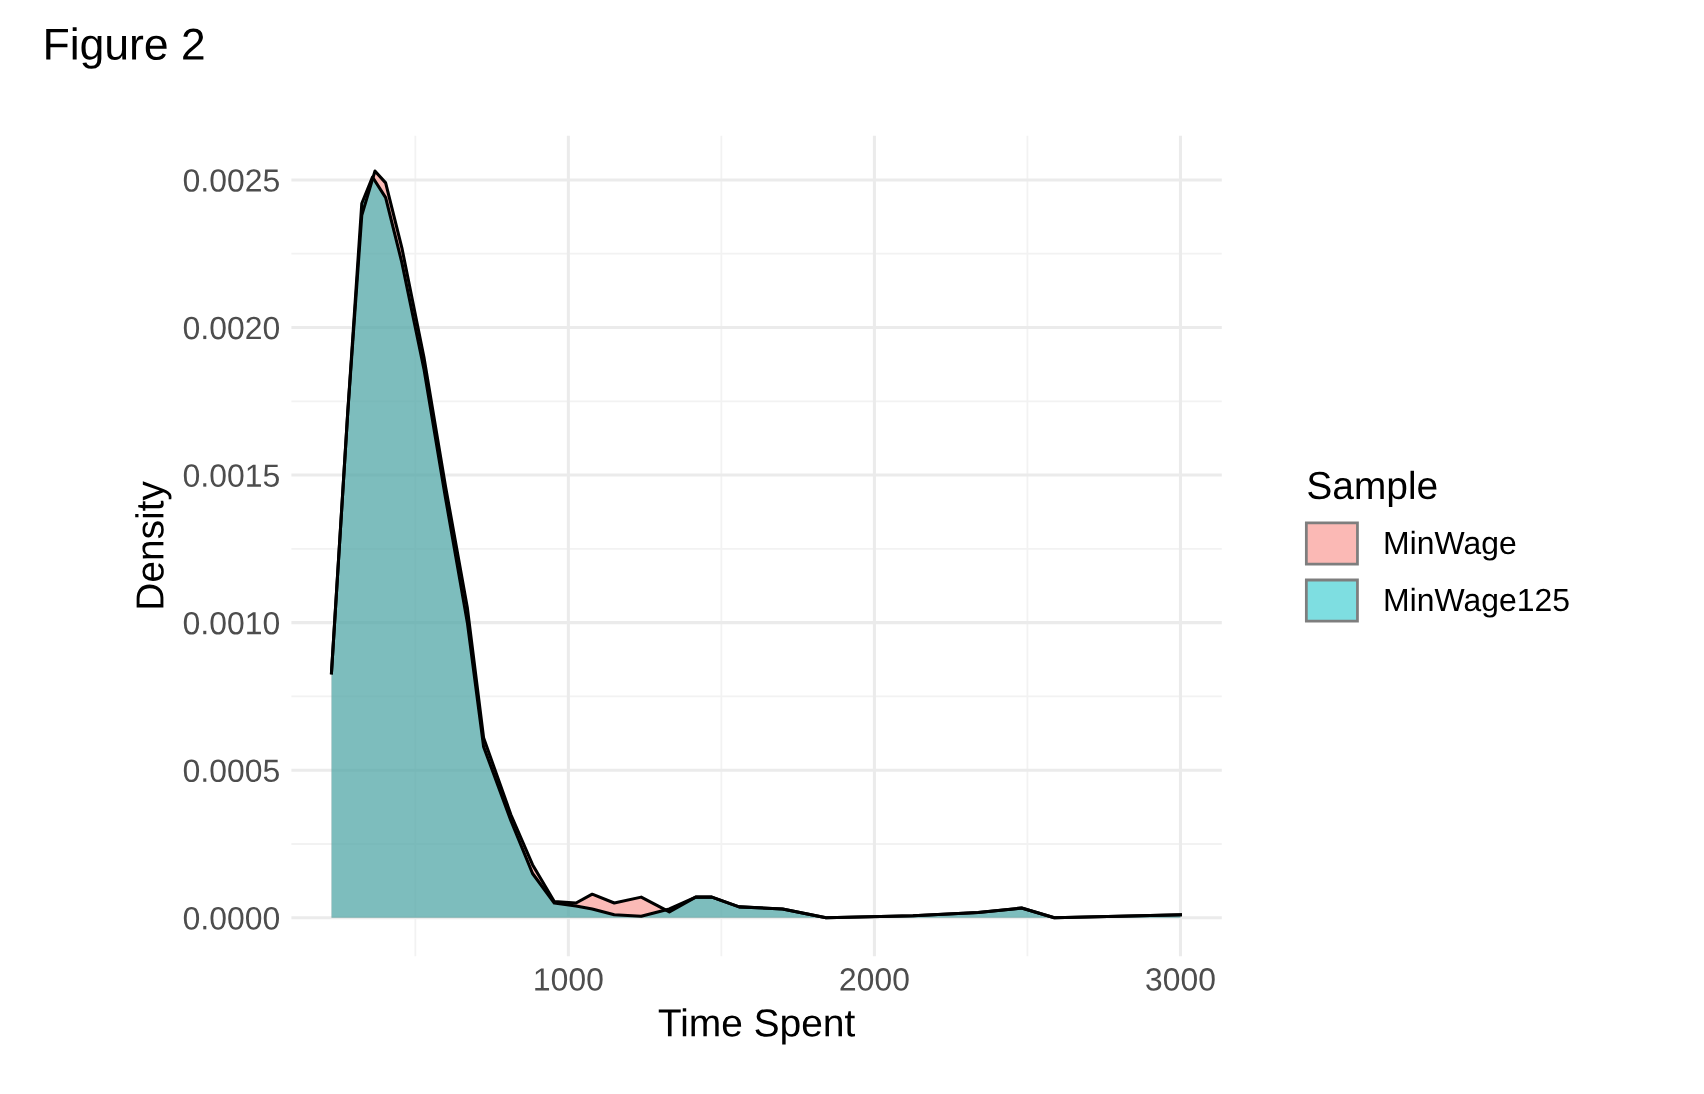  What do you see at coordinates (125, 48) in the screenshot?
I see `chart-title: Figure 2` at bounding box center [125, 48].